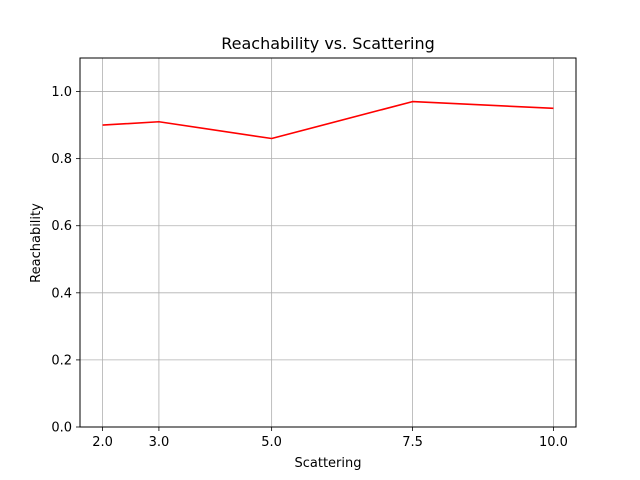 The width and height of the screenshot is (640, 480). Describe the element at coordinates (327, 463) in the screenshot. I see `x-axis-label: Scattering` at that location.